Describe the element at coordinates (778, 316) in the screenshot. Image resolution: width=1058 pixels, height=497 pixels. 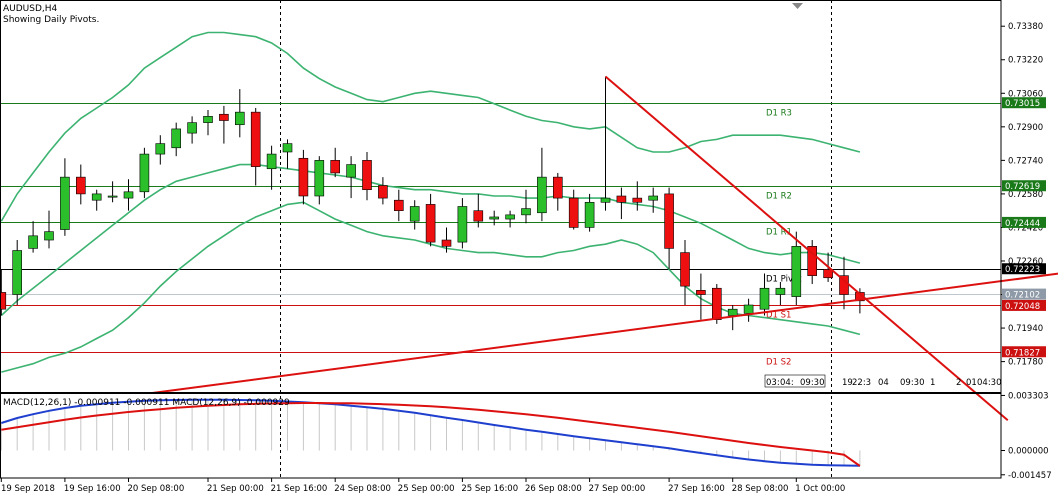
I see `pivot-label-d1-s1: D1 S1` at that location.